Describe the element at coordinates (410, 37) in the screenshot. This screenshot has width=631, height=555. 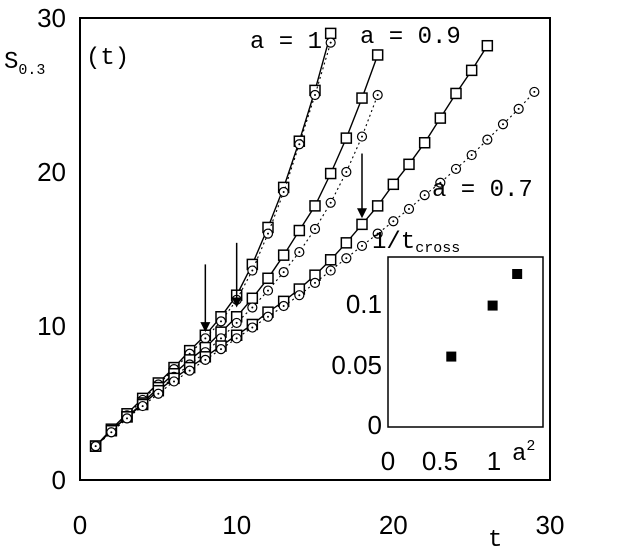
I see `annotation-a09: a = 0.9` at that location.